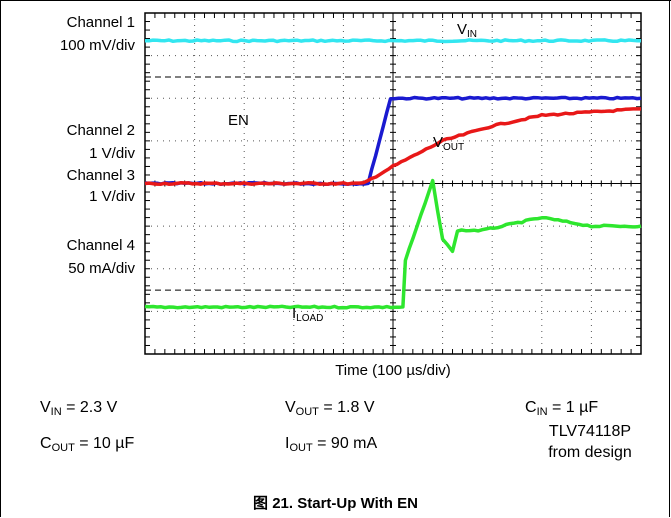 The height and width of the screenshot is (518, 671). I want to click on param-vout: VOUT = 1.8 V, so click(330, 408).